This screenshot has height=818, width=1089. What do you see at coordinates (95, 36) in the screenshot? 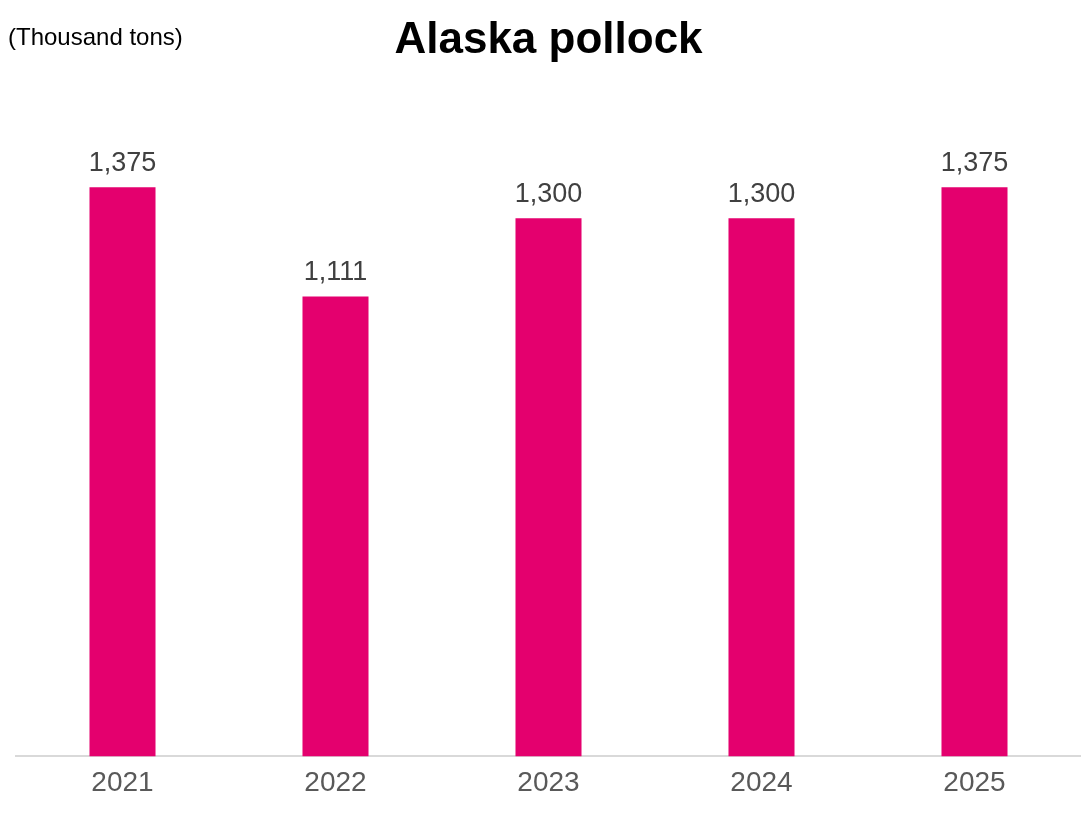
I see `text: (Thousand tons)` at bounding box center [95, 36].